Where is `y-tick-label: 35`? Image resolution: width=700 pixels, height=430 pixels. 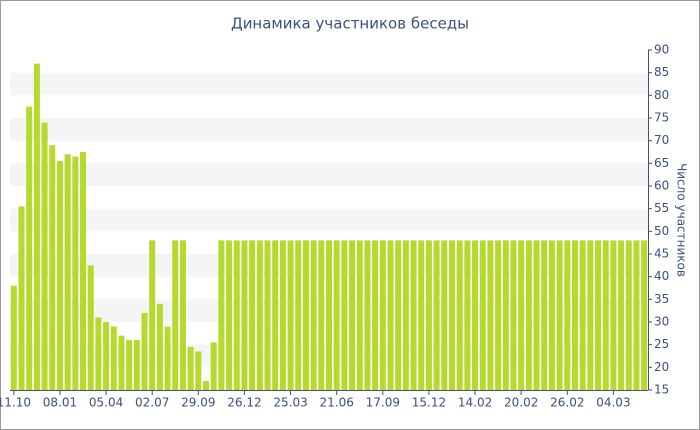 y-tick-label: 35 is located at coordinates (661, 299).